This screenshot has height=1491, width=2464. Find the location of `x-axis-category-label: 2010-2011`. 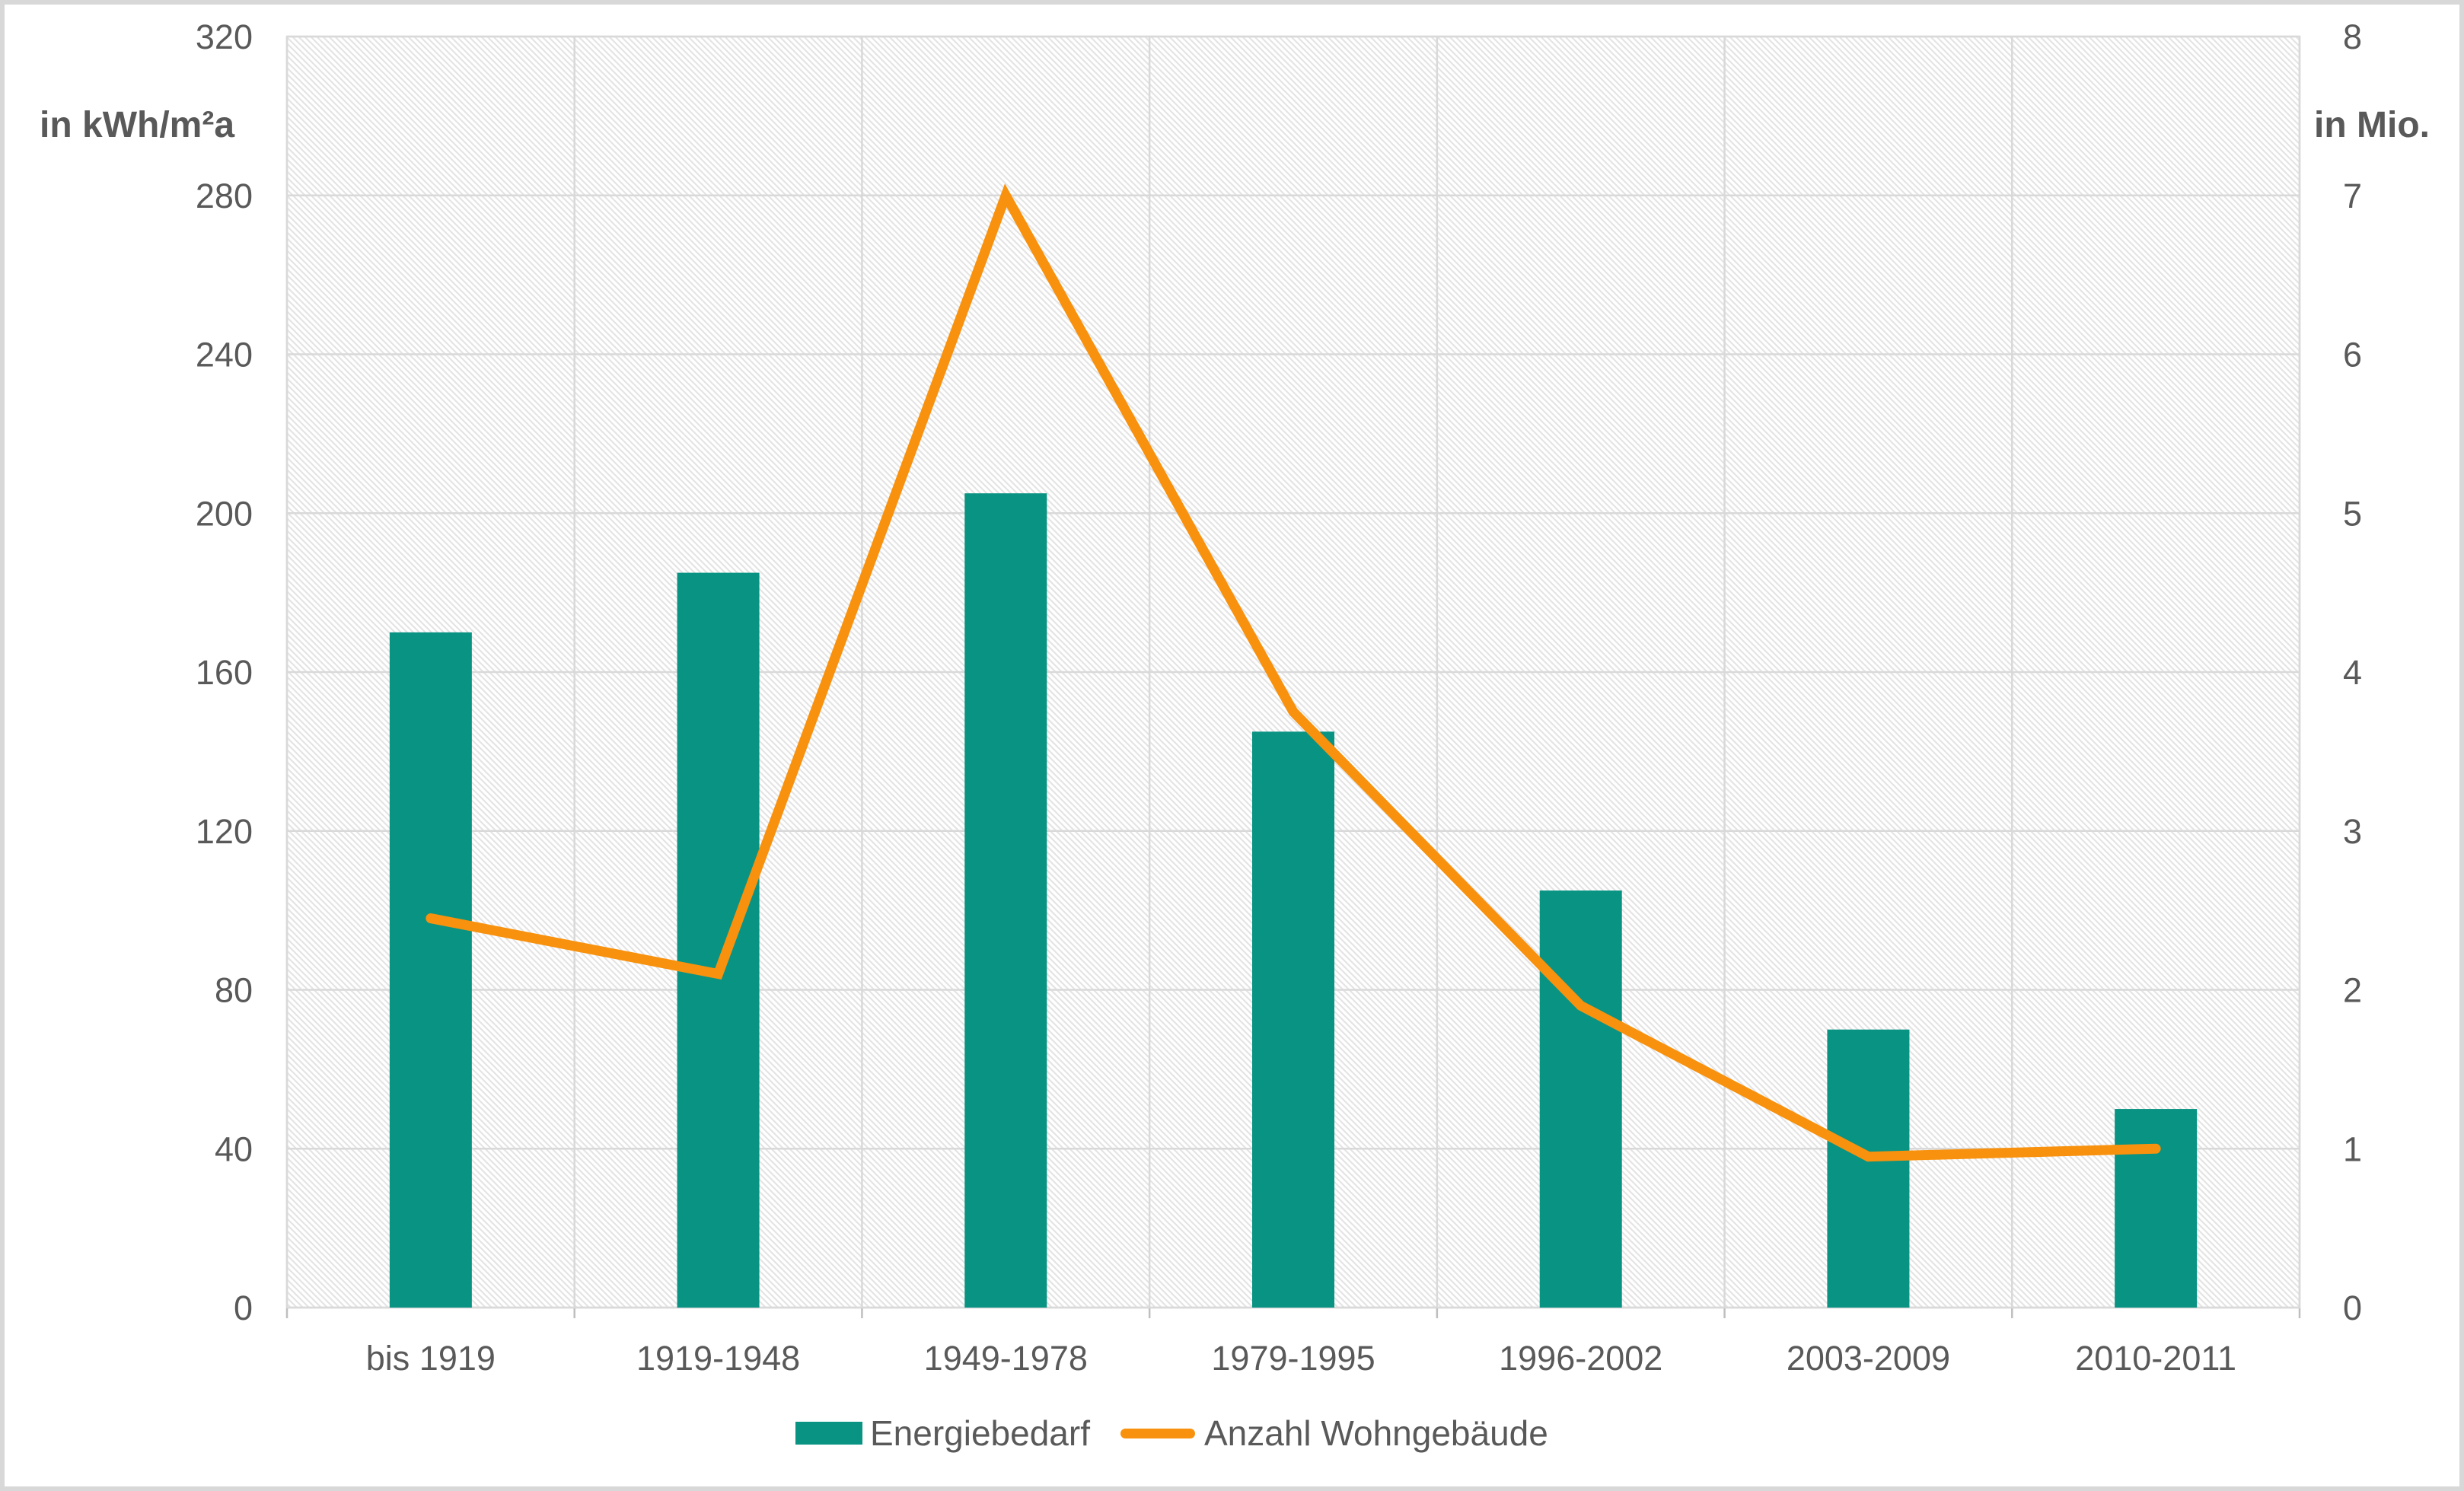

x-axis-category-label: 2010-2011 is located at coordinates (2156, 1359).